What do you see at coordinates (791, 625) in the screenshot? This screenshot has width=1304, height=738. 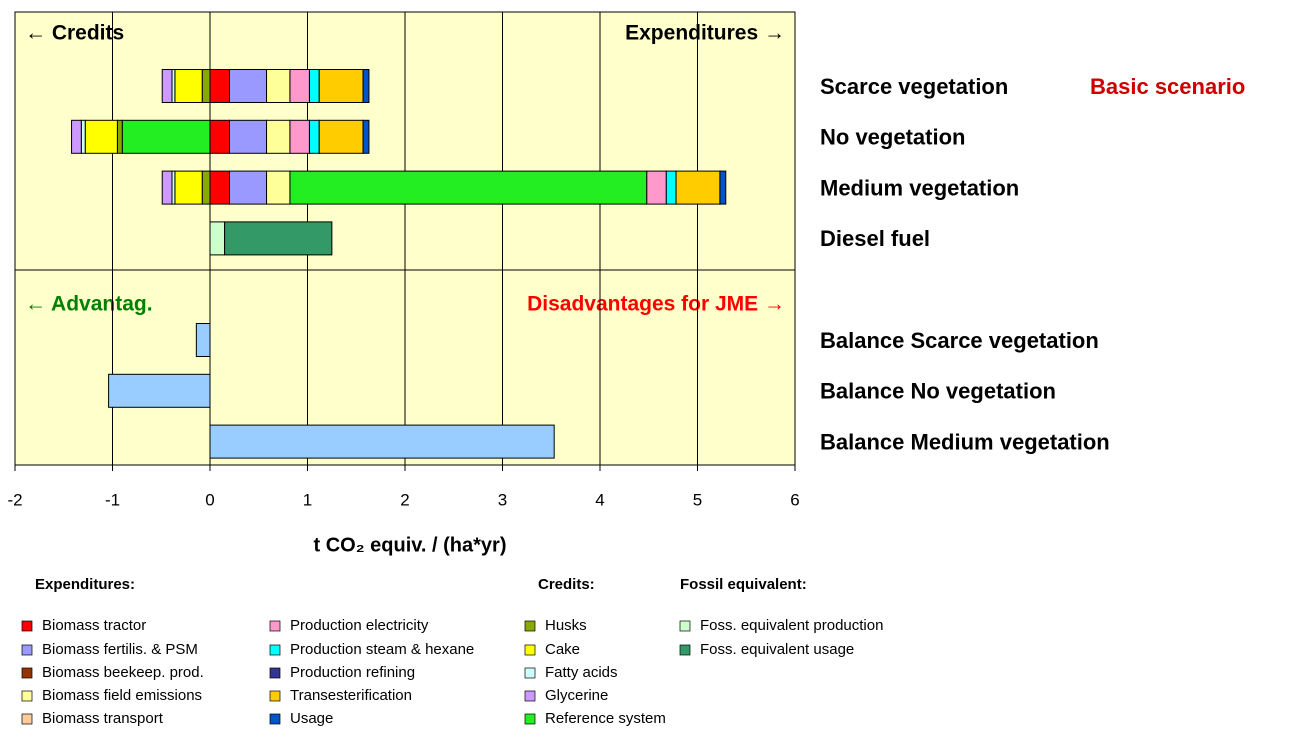 I see `legend-label: Foss. equivalent production` at bounding box center [791, 625].